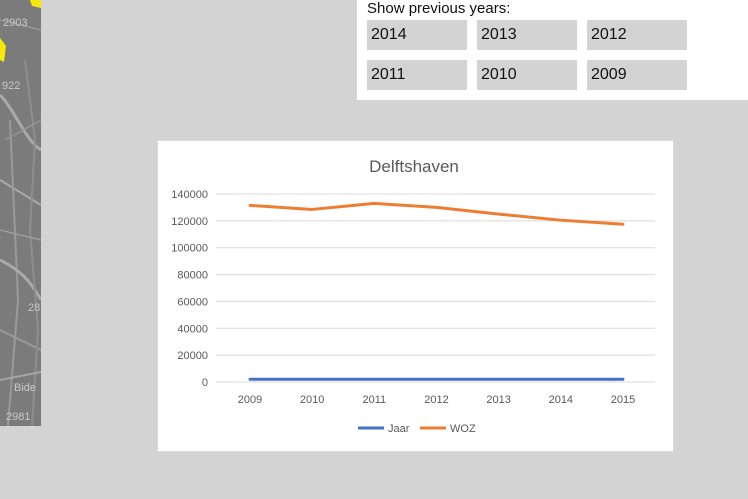  I want to click on map-label: 922, so click(11, 86).